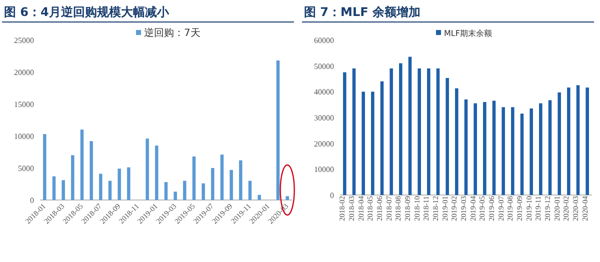 This screenshot has height=262, width=600. I want to click on y-tick-label: 30000, so click(324, 118).